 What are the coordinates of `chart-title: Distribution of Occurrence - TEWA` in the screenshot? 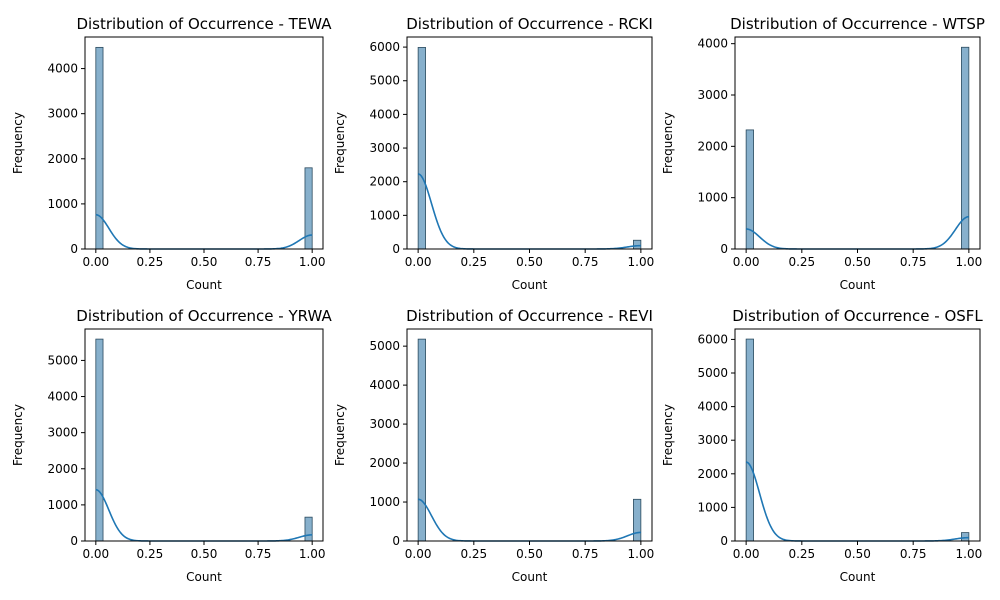 It's located at (204, 24).